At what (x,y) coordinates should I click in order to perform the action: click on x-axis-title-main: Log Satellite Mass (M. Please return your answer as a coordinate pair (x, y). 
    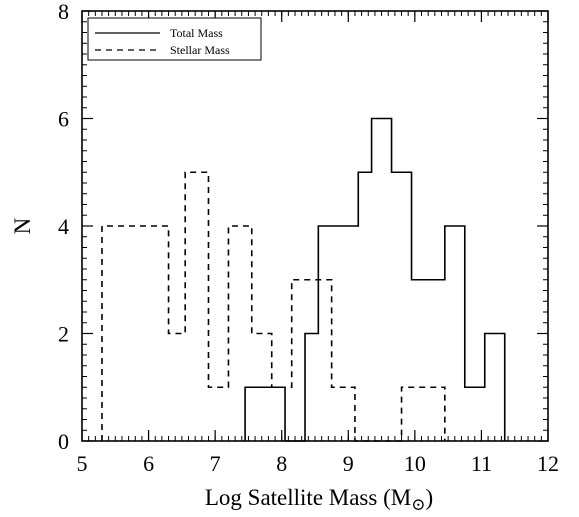
    Looking at the image, I should click on (308, 497).